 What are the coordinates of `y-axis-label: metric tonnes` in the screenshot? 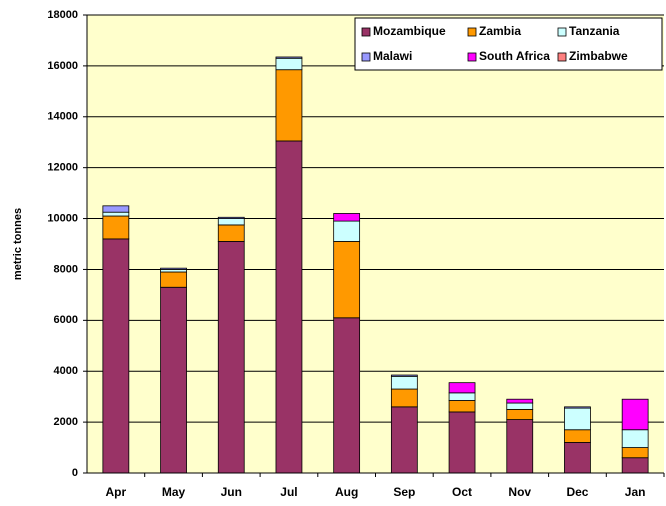 It's located at (18, 244).